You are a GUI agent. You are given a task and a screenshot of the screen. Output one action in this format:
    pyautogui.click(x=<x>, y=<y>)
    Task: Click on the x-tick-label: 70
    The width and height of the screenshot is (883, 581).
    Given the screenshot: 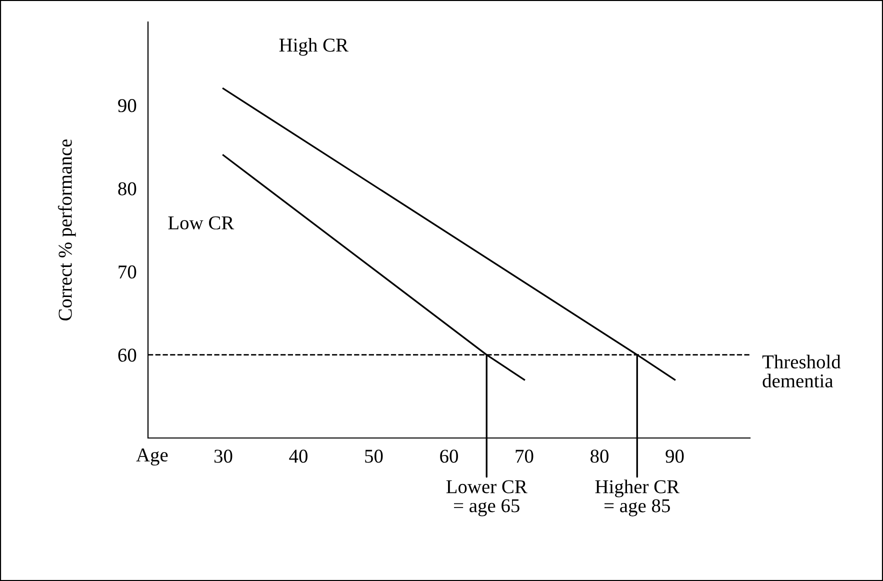 What is the action you would take?
    pyautogui.click(x=525, y=456)
    